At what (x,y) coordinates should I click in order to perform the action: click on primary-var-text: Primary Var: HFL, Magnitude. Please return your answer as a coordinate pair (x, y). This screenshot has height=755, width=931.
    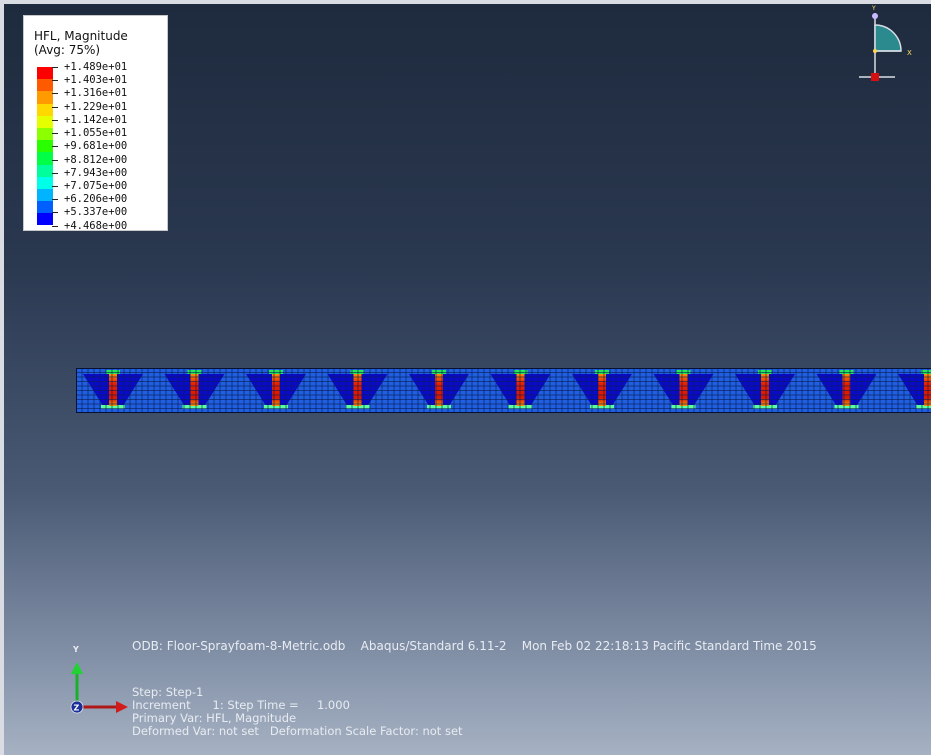
    Looking at the image, I should click on (214, 718).